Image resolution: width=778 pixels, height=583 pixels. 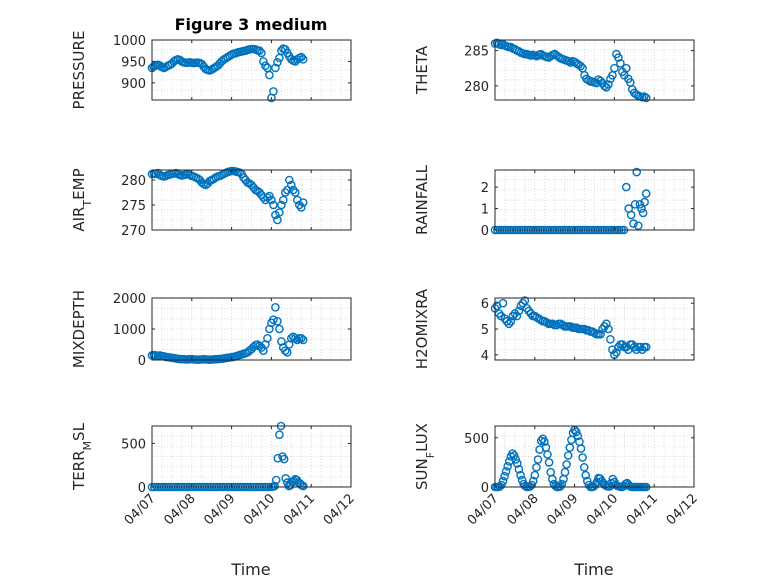 What do you see at coordinates (339, 509) in the screenshot?
I see `x-tick-label: 04/12` at bounding box center [339, 509].